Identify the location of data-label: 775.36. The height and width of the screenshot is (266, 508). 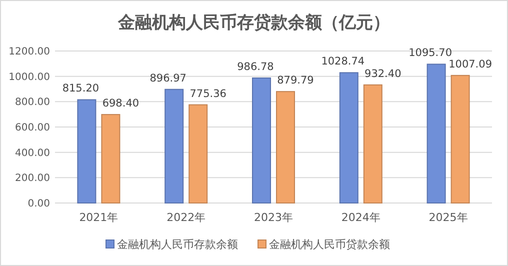
(208, 94).